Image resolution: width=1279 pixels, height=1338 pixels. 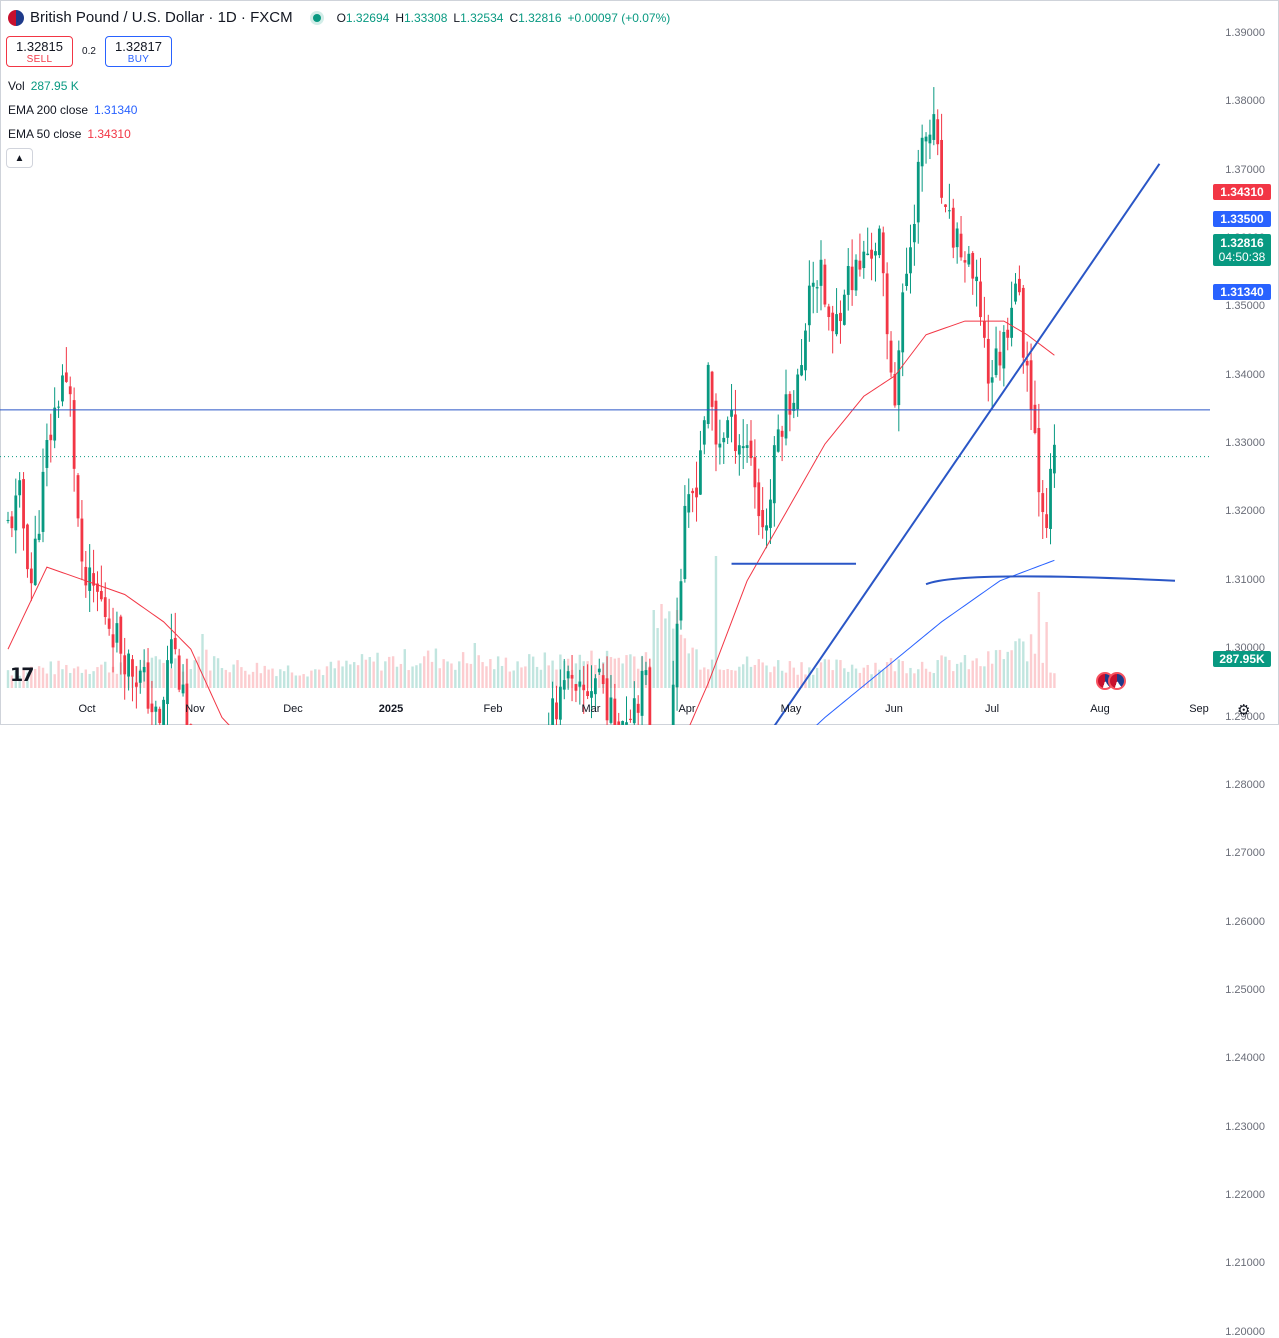 What do you see at coordinates (421, 17) in the screenshot?
I see `ohlc-item: H1.33308` at bounding box center [421, 17].